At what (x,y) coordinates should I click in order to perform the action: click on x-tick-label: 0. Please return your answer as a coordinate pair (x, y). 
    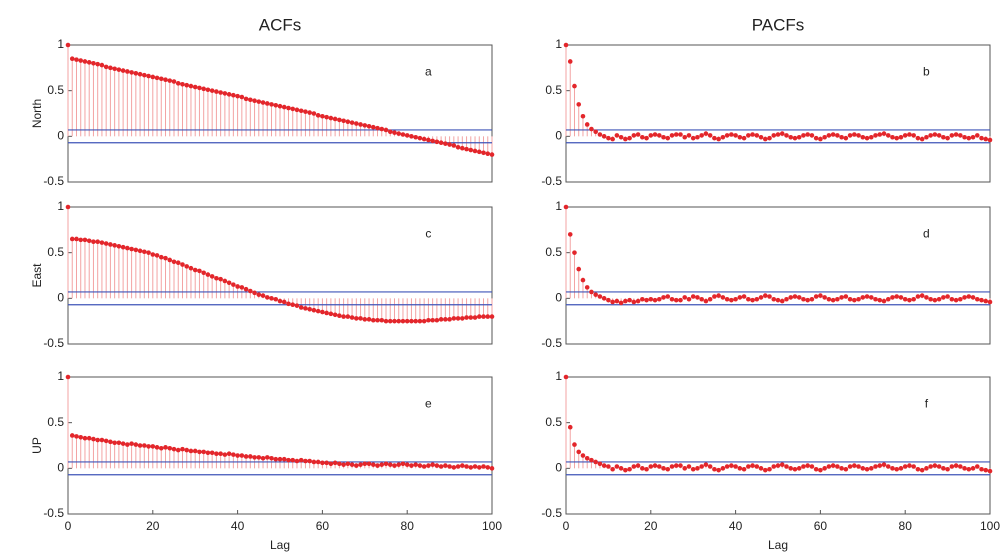
    Looking at the image, I should click on (68, 526).